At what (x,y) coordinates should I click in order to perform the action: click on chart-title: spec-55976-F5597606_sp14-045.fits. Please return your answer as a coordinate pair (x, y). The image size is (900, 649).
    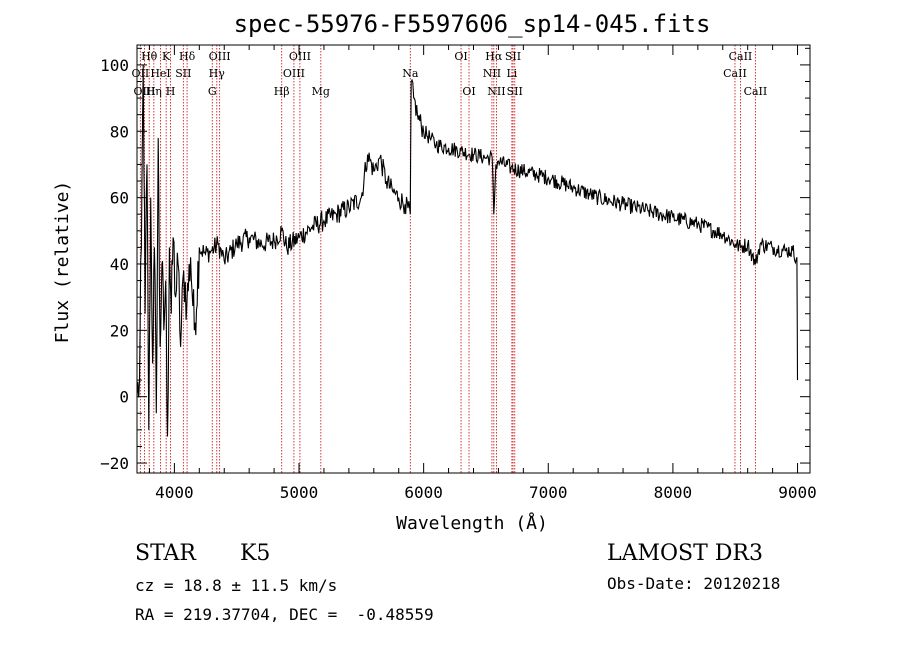
    Looking at the image, I should click on (472, 24).